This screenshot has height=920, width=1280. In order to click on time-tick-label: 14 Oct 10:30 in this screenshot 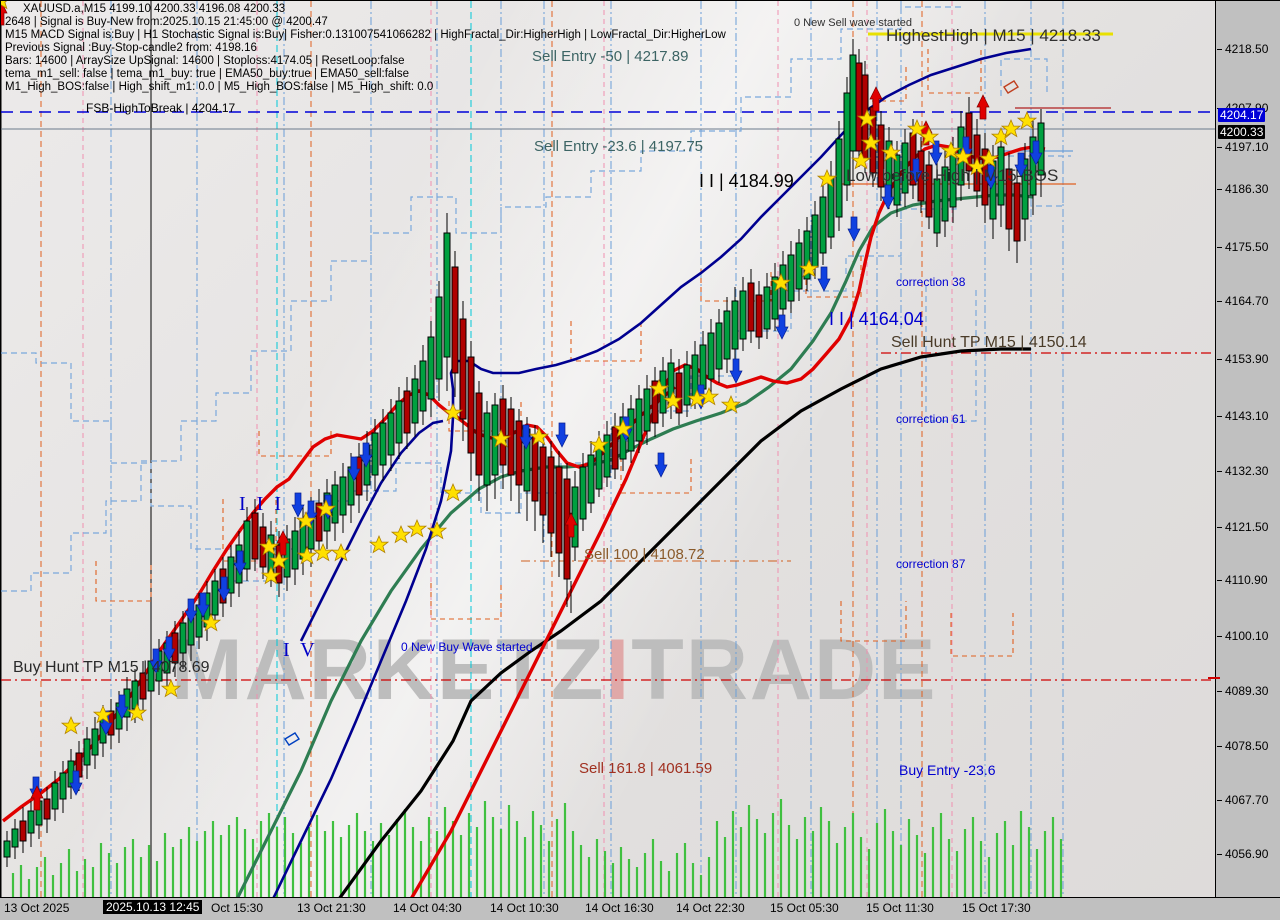, I will do `click(524, 908)`.